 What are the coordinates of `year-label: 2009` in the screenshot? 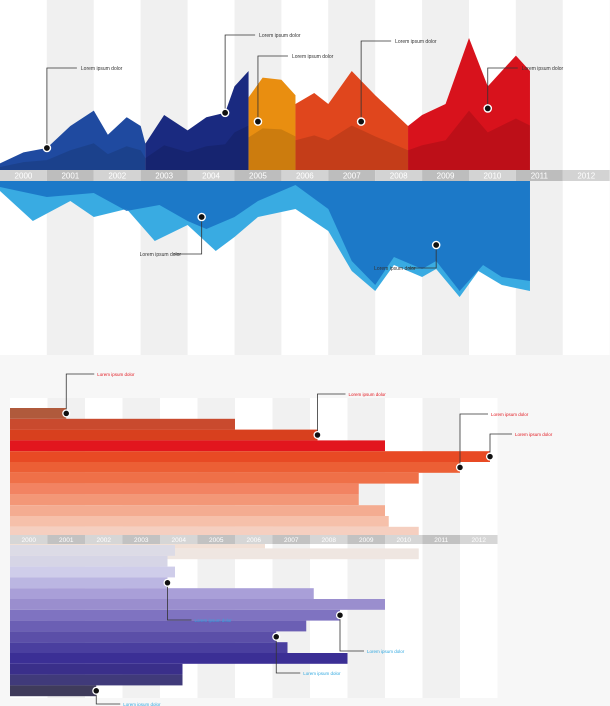 It's located at (366, 540).